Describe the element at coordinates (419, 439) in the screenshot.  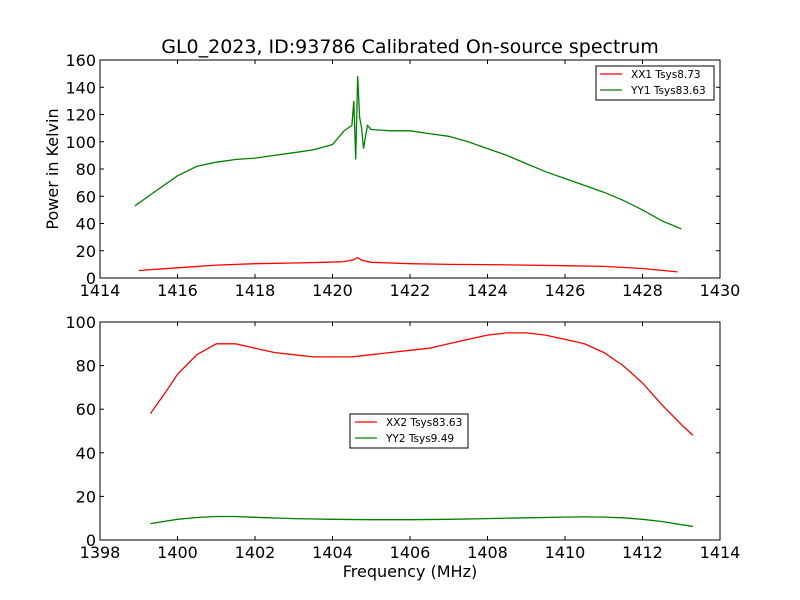
I see `legend-label-yy2: YY2 Tsys9.49` at that location.